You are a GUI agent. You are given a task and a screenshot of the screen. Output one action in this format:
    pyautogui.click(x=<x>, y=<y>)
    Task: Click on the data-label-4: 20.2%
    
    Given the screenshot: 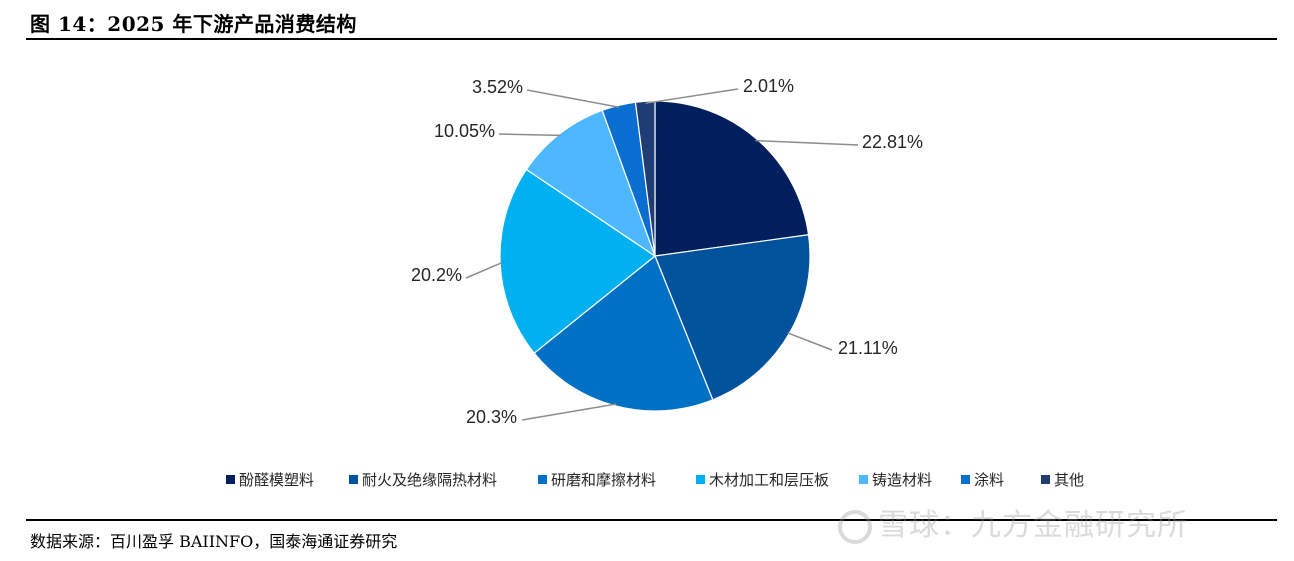 What is the action you would take?
    pyautogui.click(x=436, y=275)
    